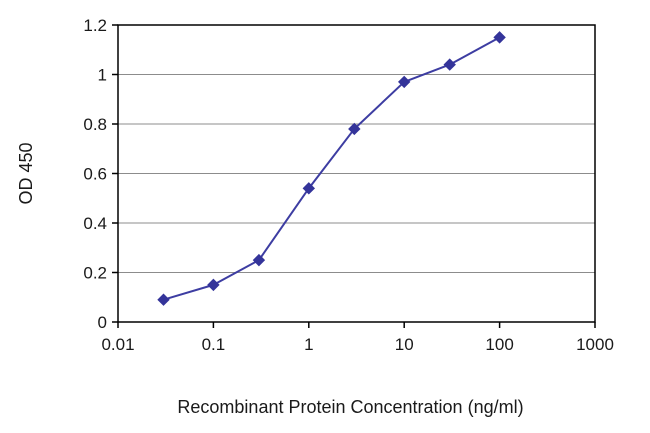 This screenshot has height=433, width=650. What do you see at coordinates (95, 223) in the screenshot?
I see `y-tick-label: 0.4` at bounding box center [95, 223].